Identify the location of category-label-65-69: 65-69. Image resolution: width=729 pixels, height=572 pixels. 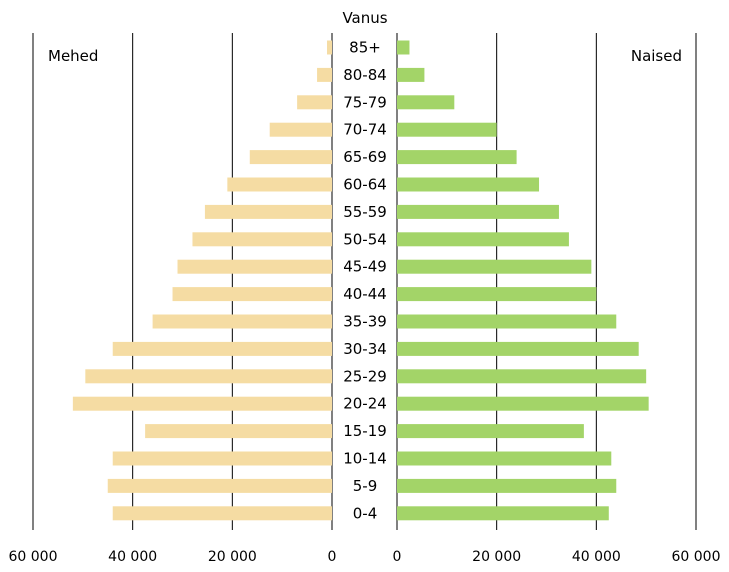
(365, 157).